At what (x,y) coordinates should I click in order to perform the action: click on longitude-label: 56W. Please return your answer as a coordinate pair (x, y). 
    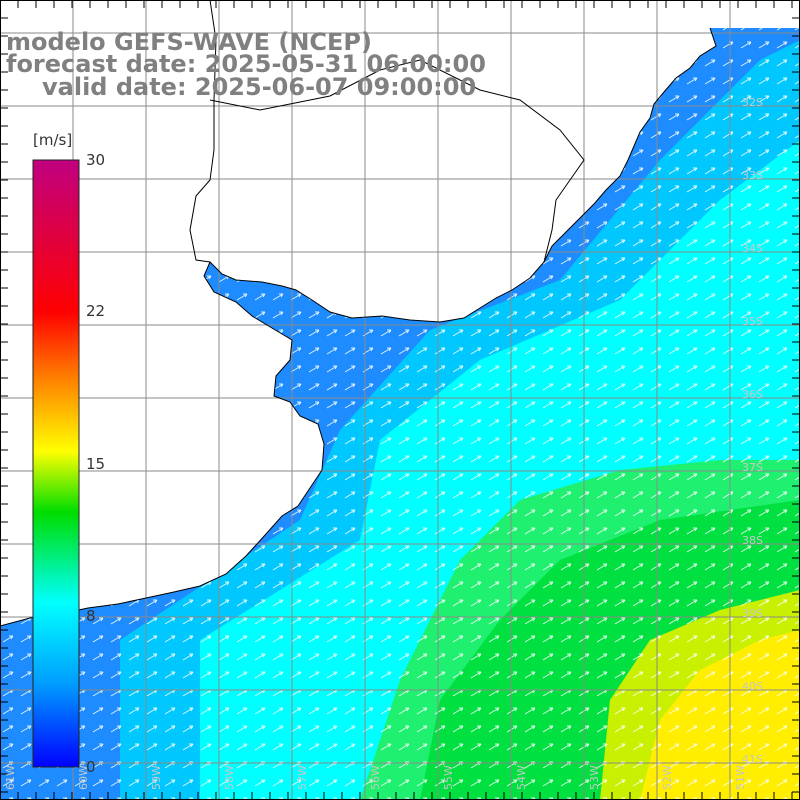
    Looking at the image, I should click on (375, 777).